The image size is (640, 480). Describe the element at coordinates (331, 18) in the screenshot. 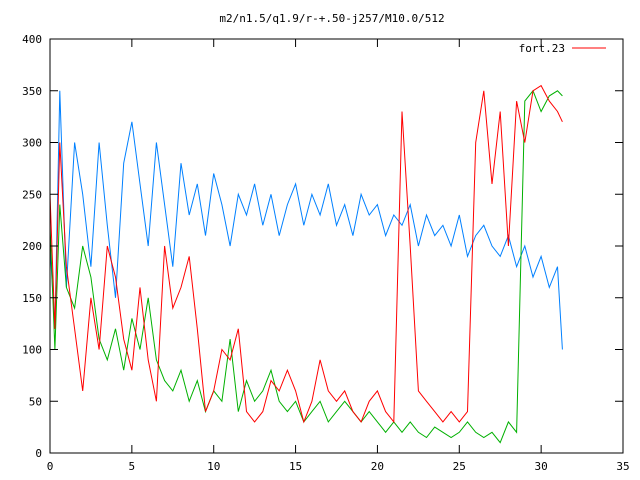

I see `chart-title: m2/n1.5/q1.9/r-+.50-j257/M10.0/512` at that location.